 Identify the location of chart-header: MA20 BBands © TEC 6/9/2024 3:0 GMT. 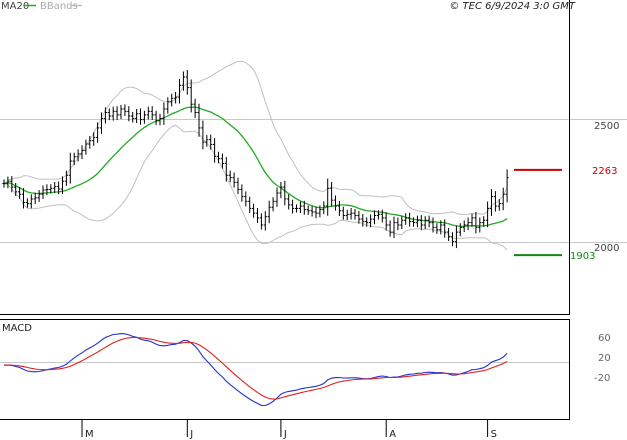
(288, 6).